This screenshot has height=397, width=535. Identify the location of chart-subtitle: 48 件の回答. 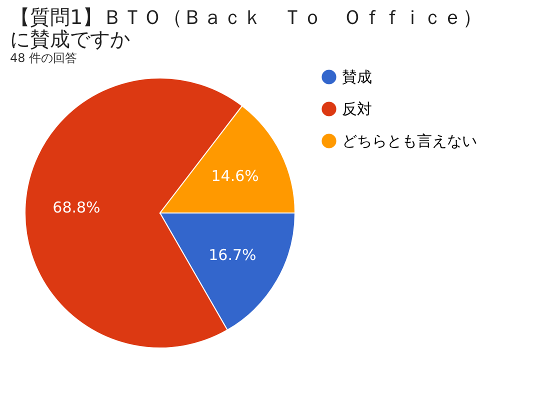
(44, 58).